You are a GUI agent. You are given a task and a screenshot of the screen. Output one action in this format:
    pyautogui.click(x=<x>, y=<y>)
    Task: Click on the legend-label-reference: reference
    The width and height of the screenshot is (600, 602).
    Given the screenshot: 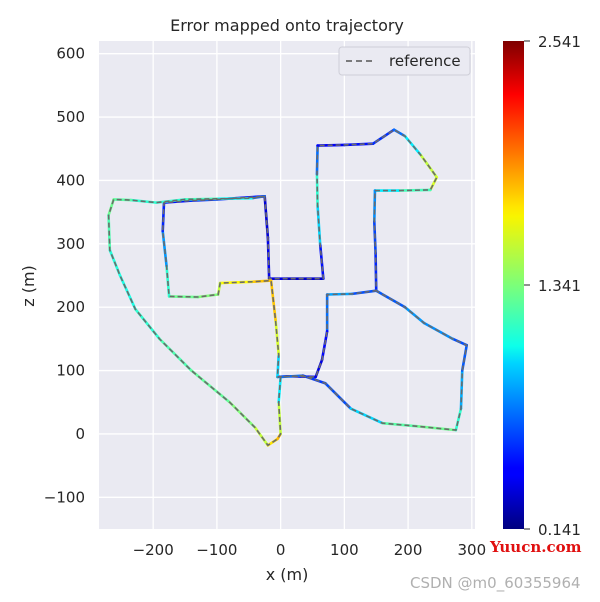 What is the action you would take?
    pyautogui.click(x=425, y=61)
    